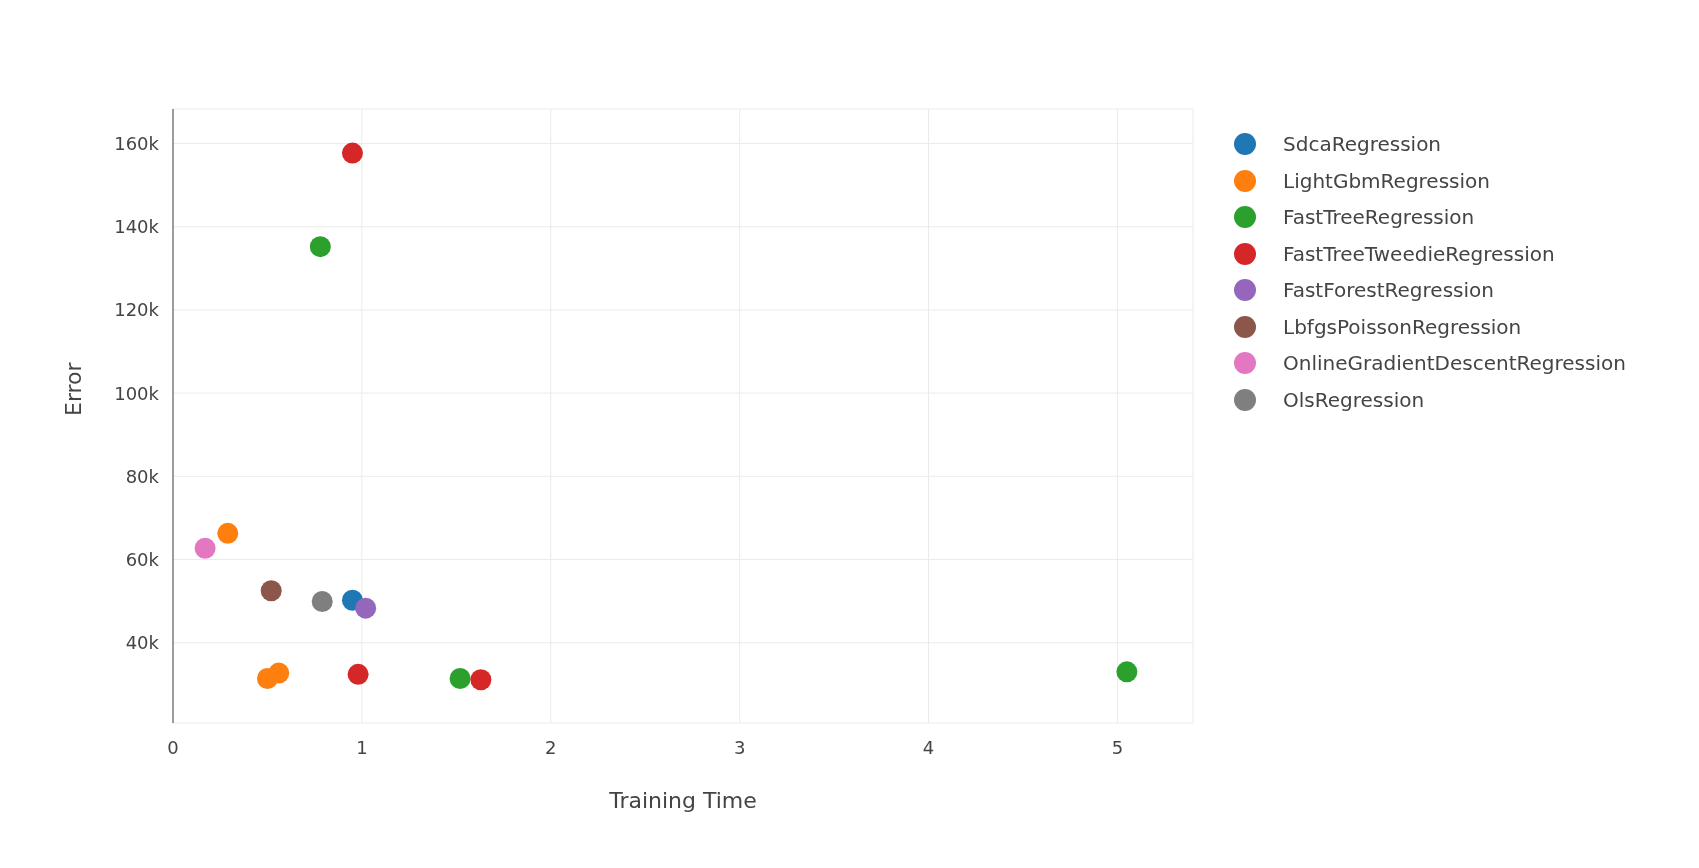 The image size is (1699, 868). I want to click on y-tick-label: 60k, so click(142, 559).